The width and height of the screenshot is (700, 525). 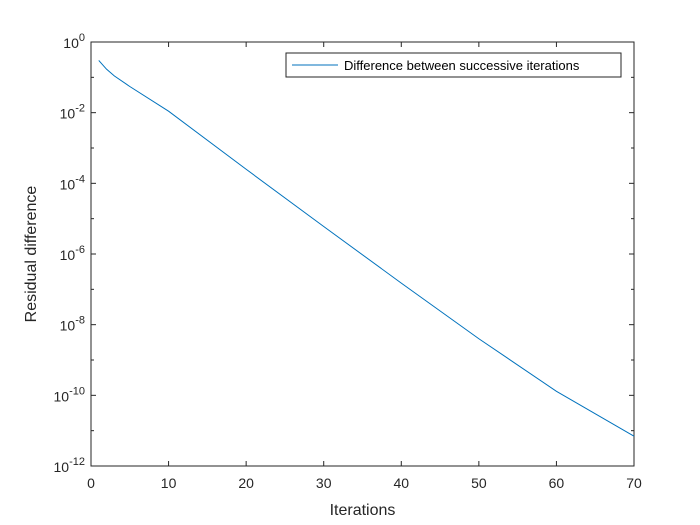 What do you see at coordinates (634, 483) in the screenshot?
I see `x-tick-label: 70` at bounding box center [634, 483].